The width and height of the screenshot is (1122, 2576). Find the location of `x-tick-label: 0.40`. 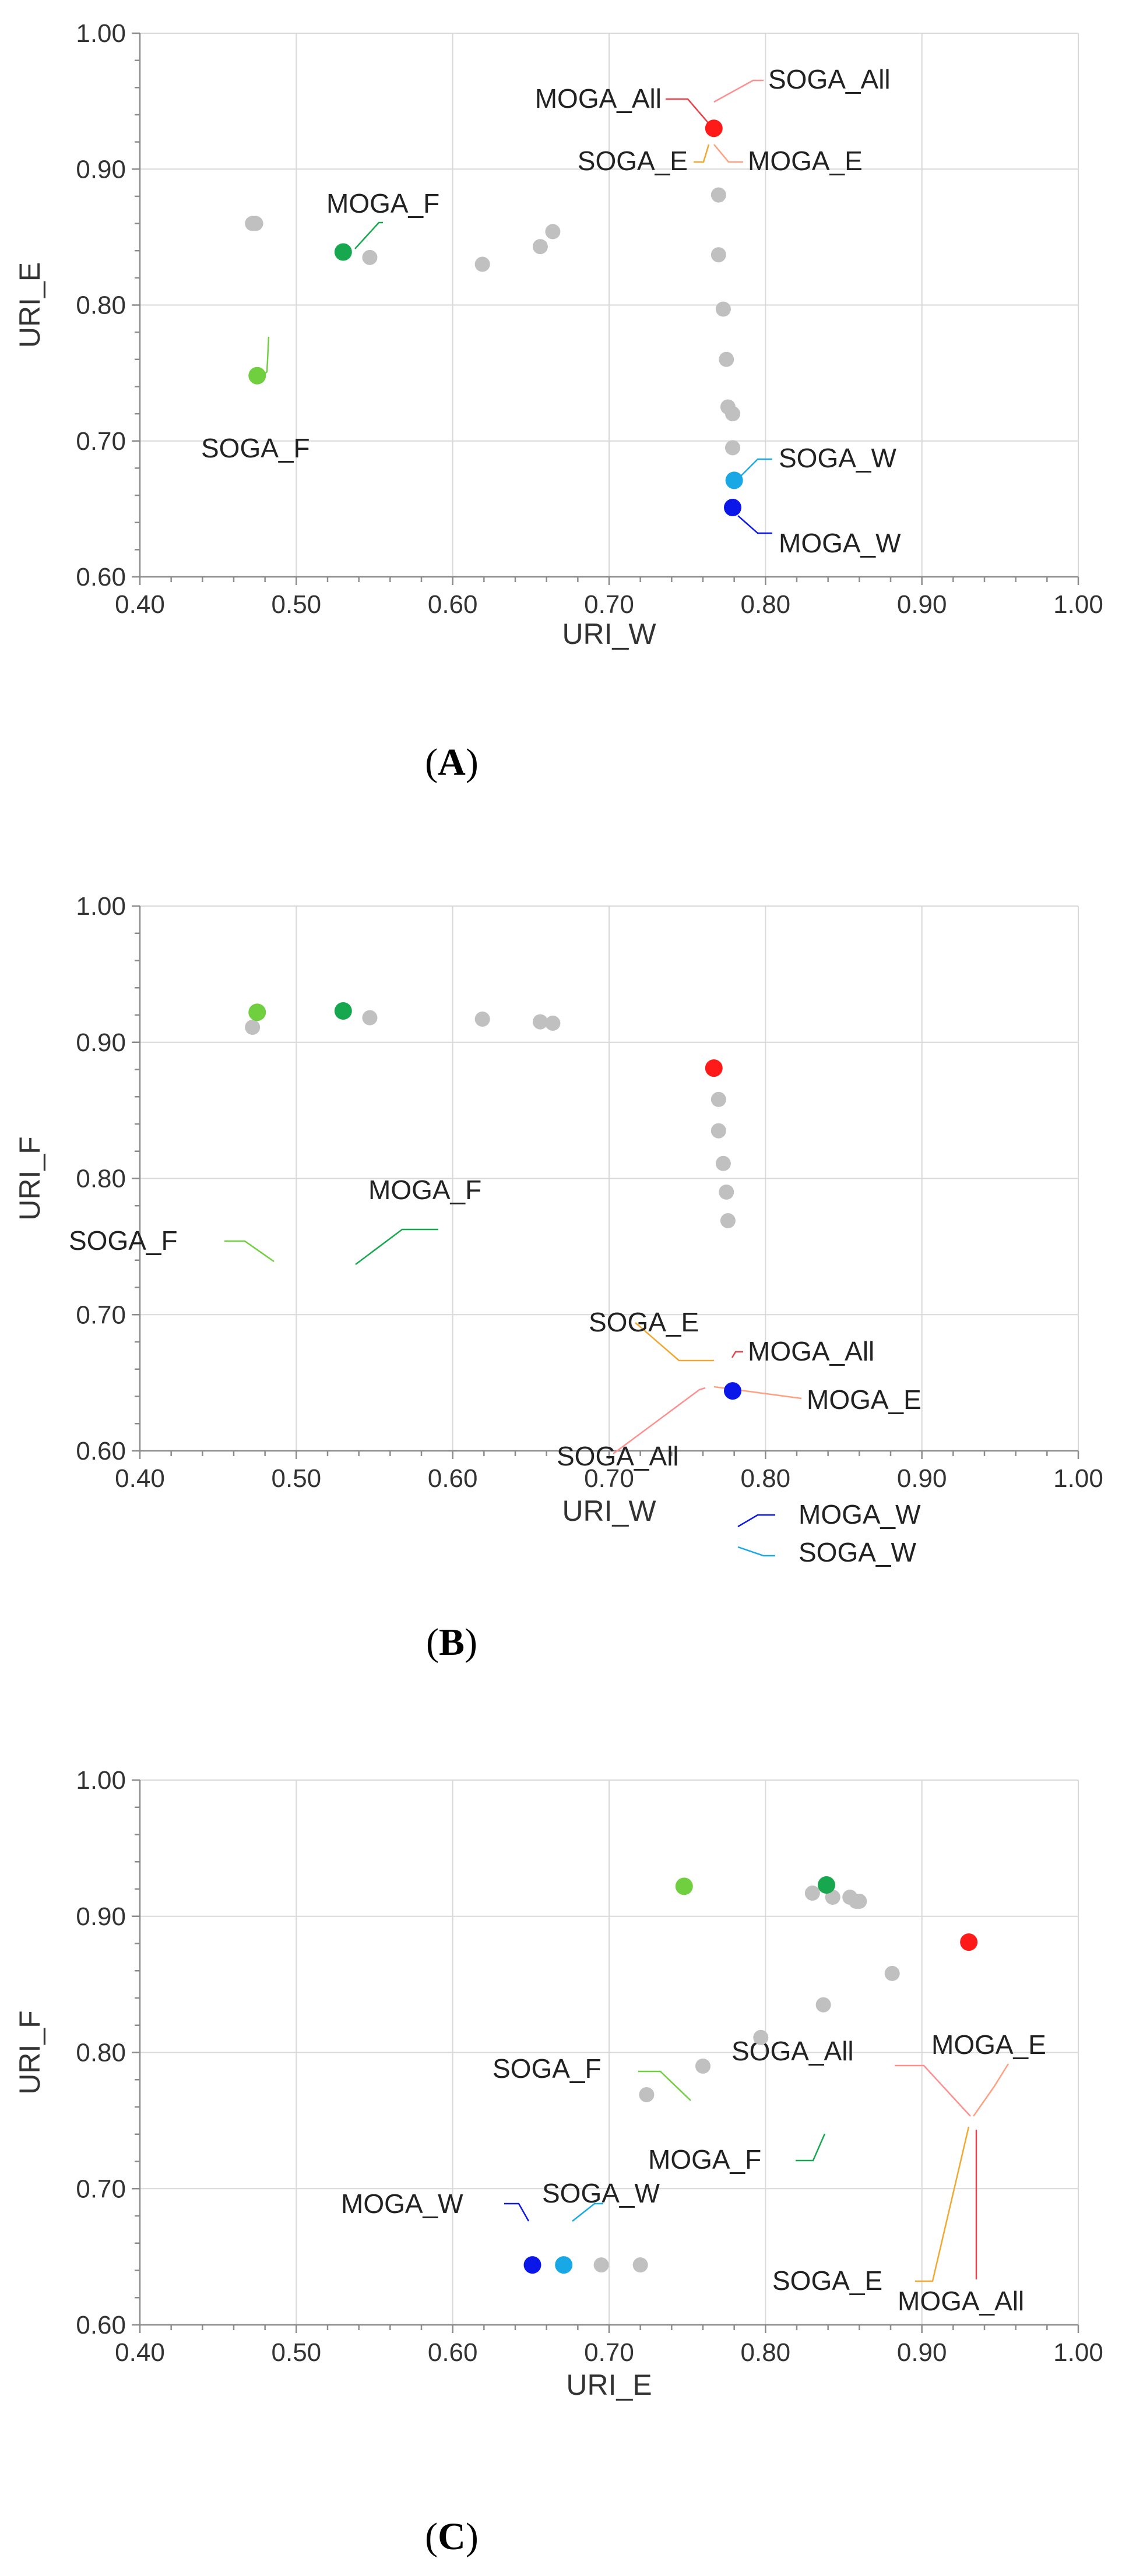

x-tick-label: 0.40 is located at coordinates (140, 2352).